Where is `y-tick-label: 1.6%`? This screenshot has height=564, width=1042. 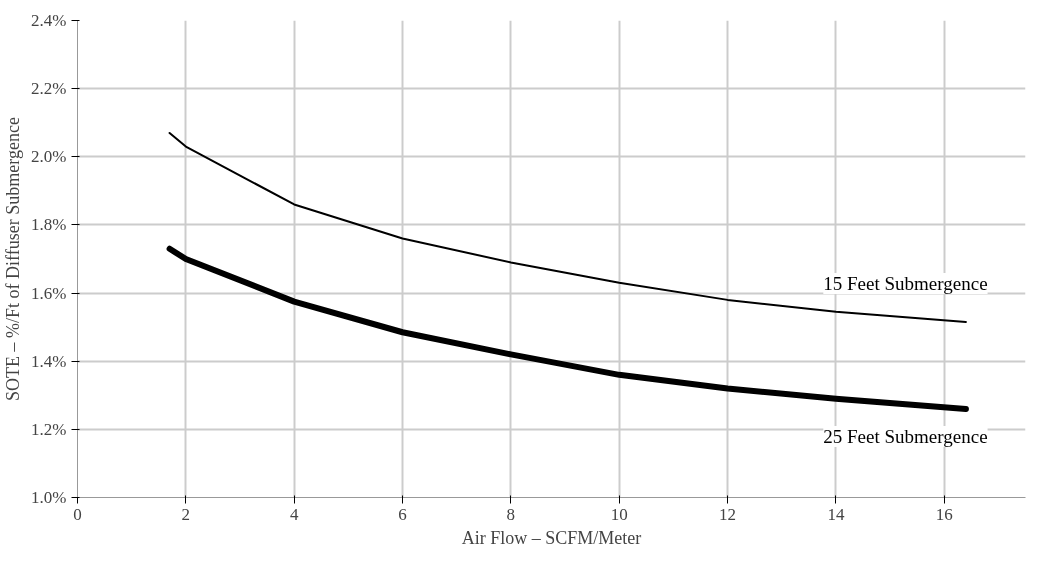 y-tick-label: 1.6% is located at coordinates (49, 293).